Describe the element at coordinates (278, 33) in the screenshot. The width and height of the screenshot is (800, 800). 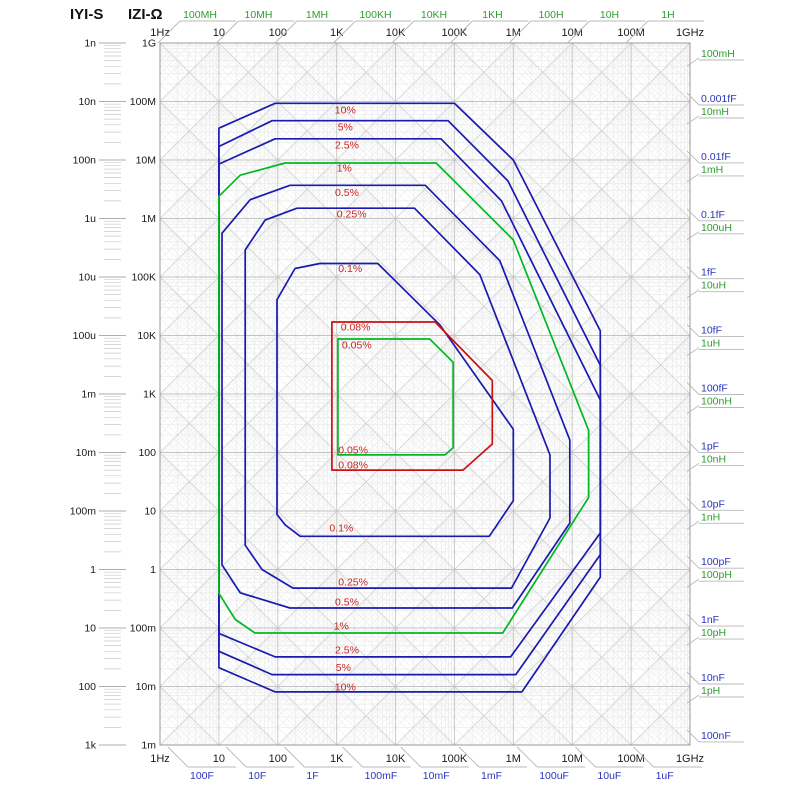
I see `freq-tick-top: 100` at that location.